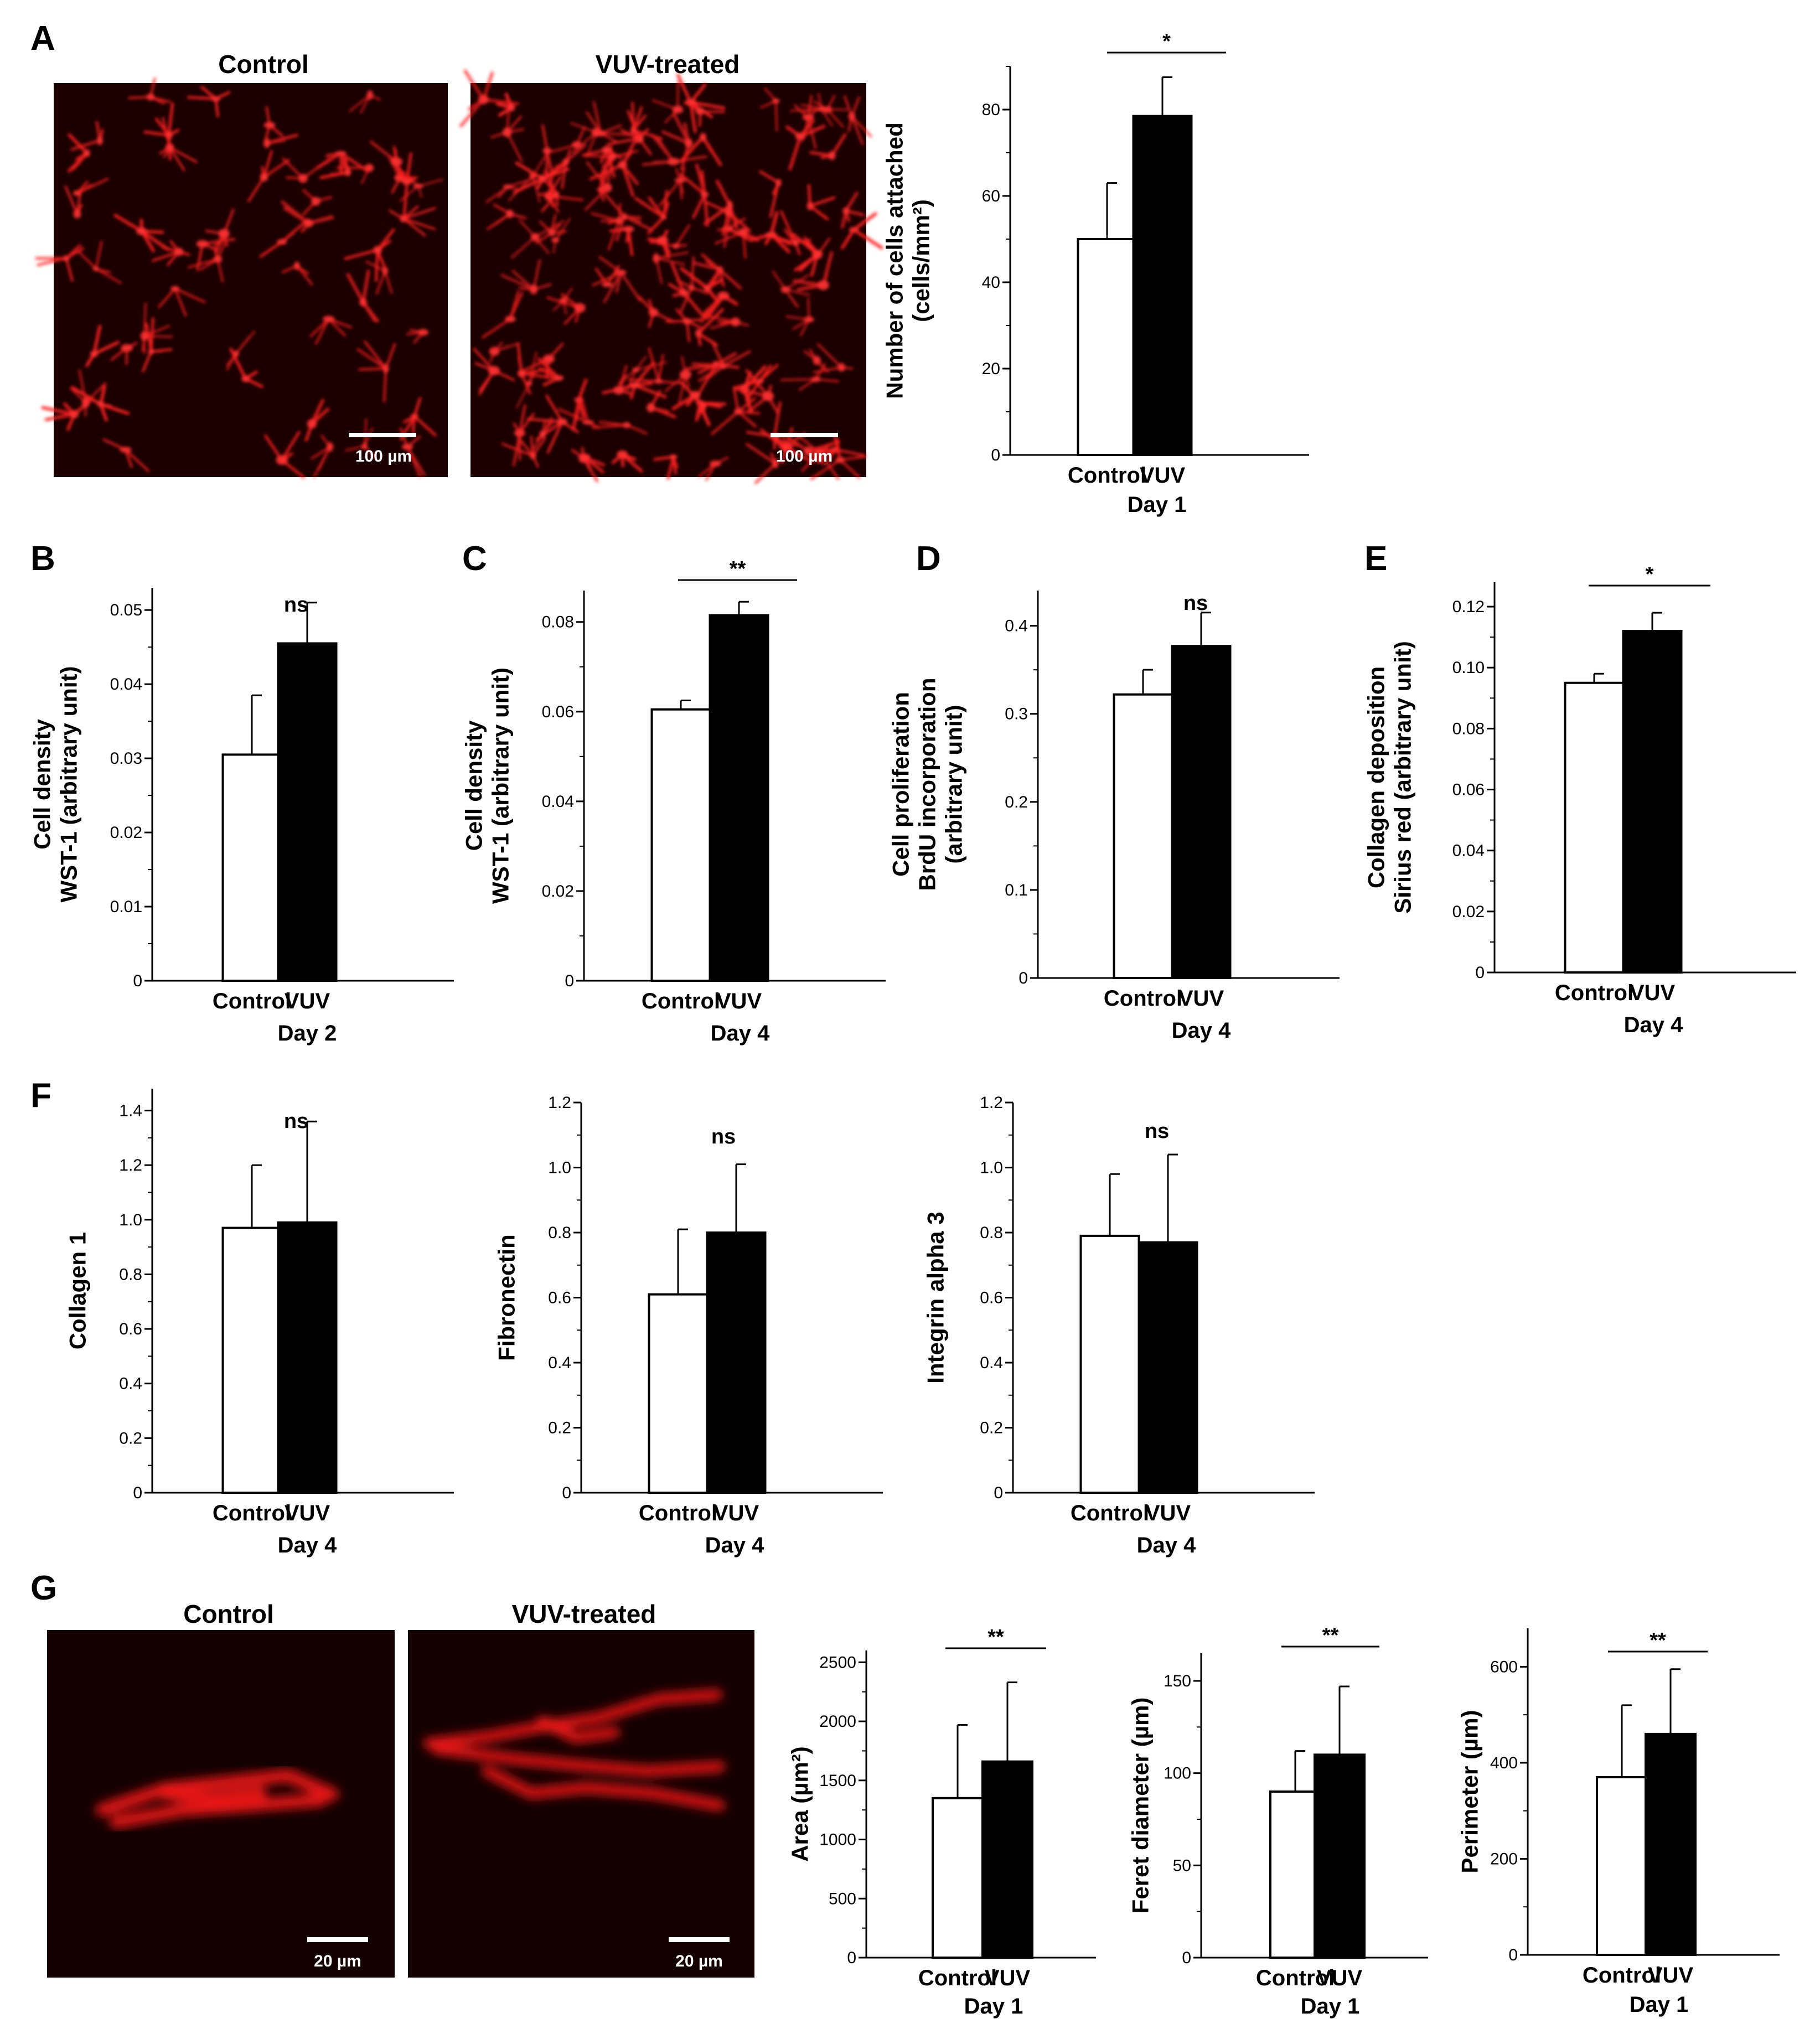  What do you see at coordinates (996, 1637) in the screenshot?
I see `significance-label: **` at bounding box center [996, 1637].